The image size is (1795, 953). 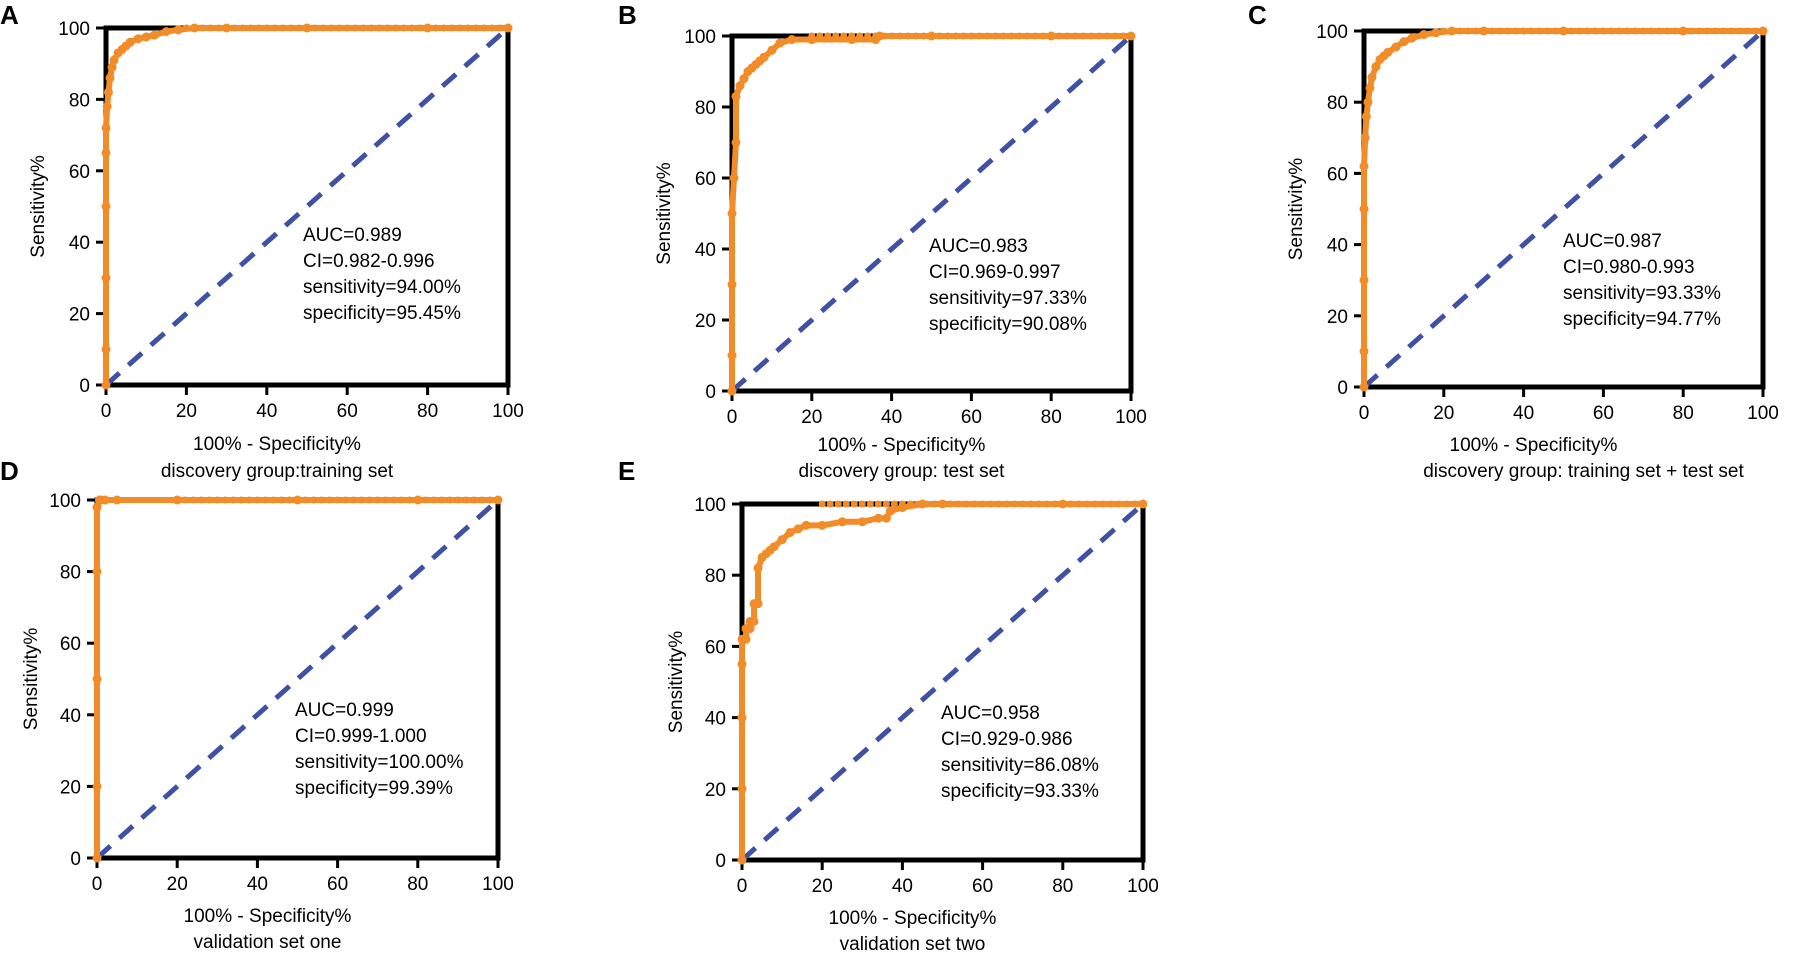 What do you see at coordinates (1603, 413) in the screenshot?
I see `x-tick-label: 60` at bounding box center [1603, 413].